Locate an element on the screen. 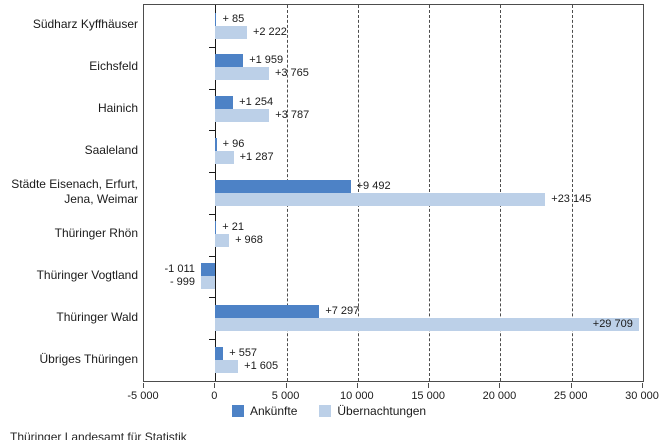 The width and height of the screenshot is (668, 440). bar-value-label: +2 222 is located at coordinates (269, 31).